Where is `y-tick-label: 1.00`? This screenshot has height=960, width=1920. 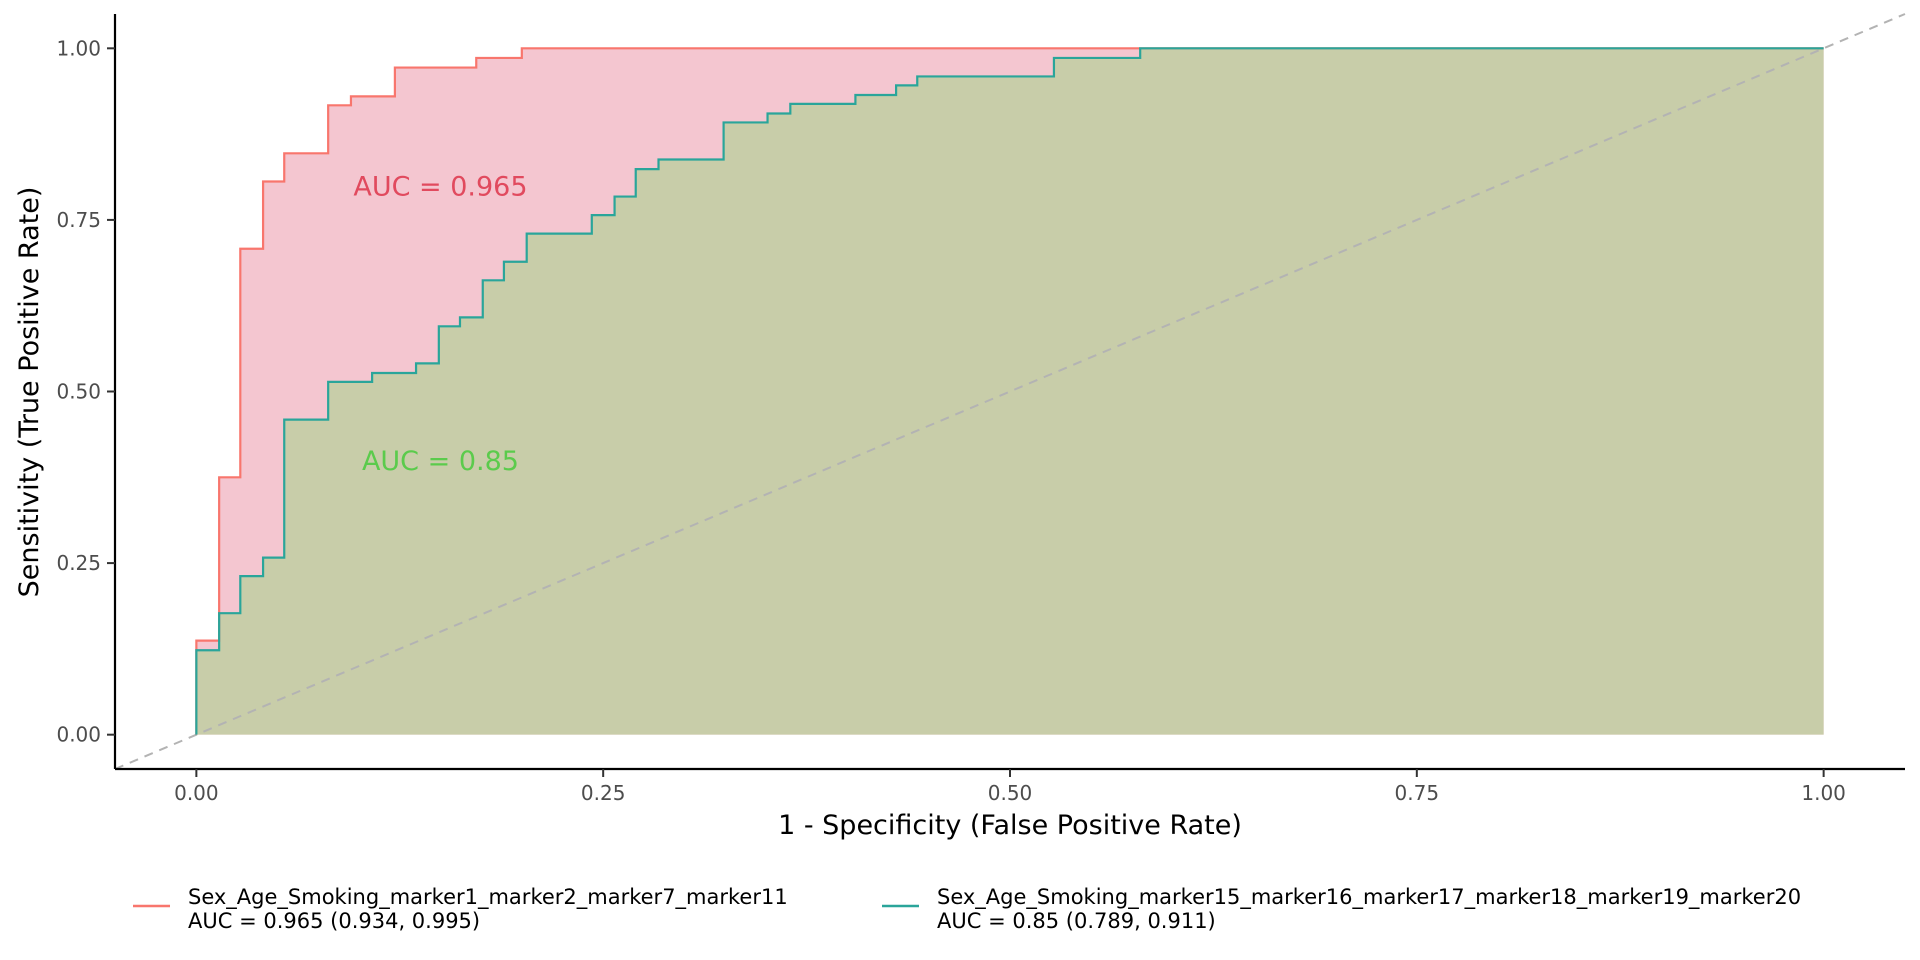
y-tick-label: 1.00 is located at coordinates (78, 48).